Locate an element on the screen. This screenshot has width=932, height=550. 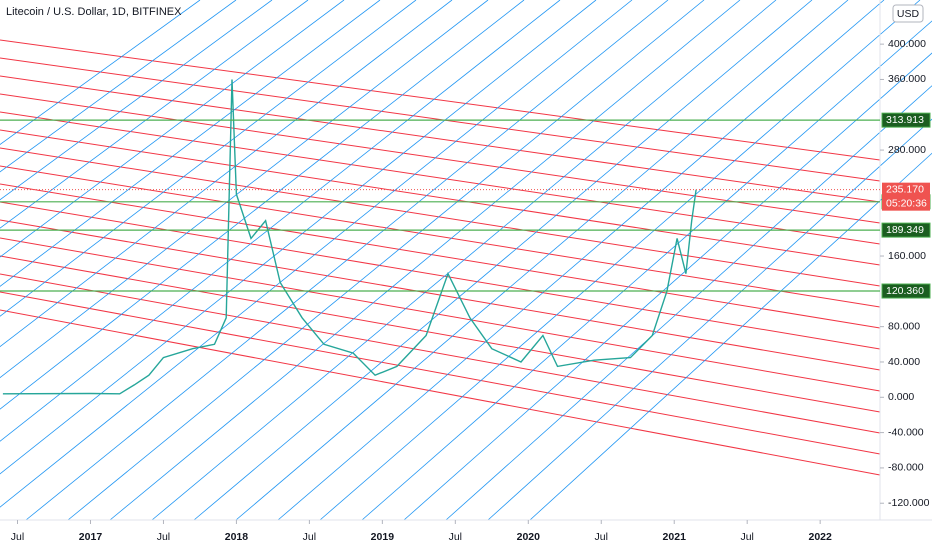
x-tick-label: 2018 is located at coordinates (237, 537).